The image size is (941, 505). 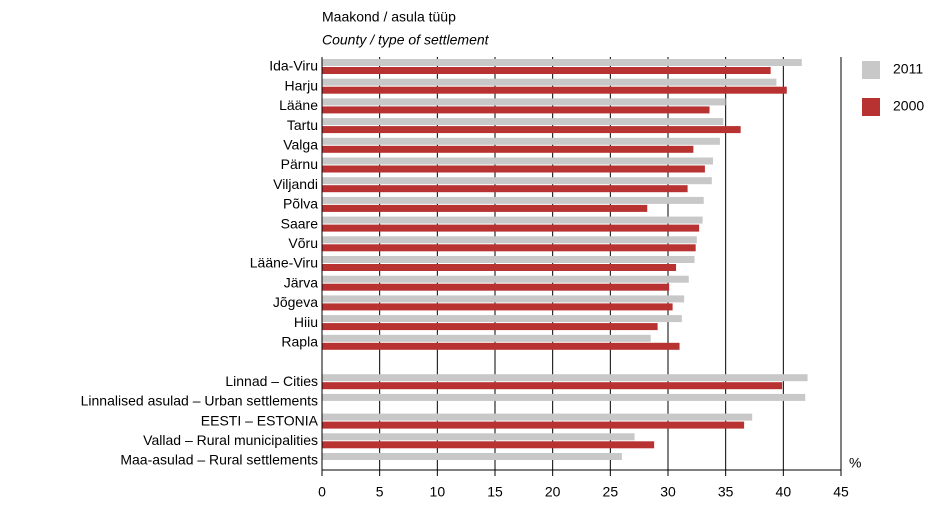 I want to click on x-tick-label: 45, so click(x=841, y=492).